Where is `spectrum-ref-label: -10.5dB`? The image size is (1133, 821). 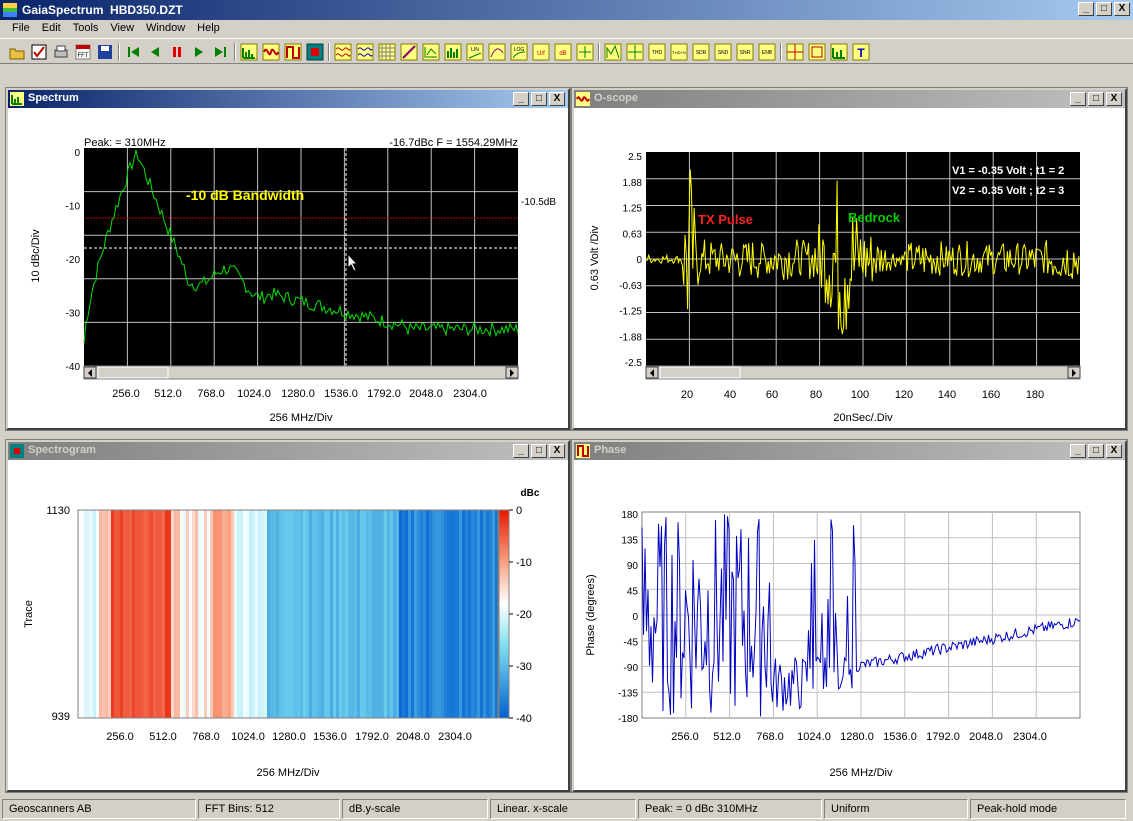 spectrum-ref-label: -10.5dB is located at coordinates (538, 202).